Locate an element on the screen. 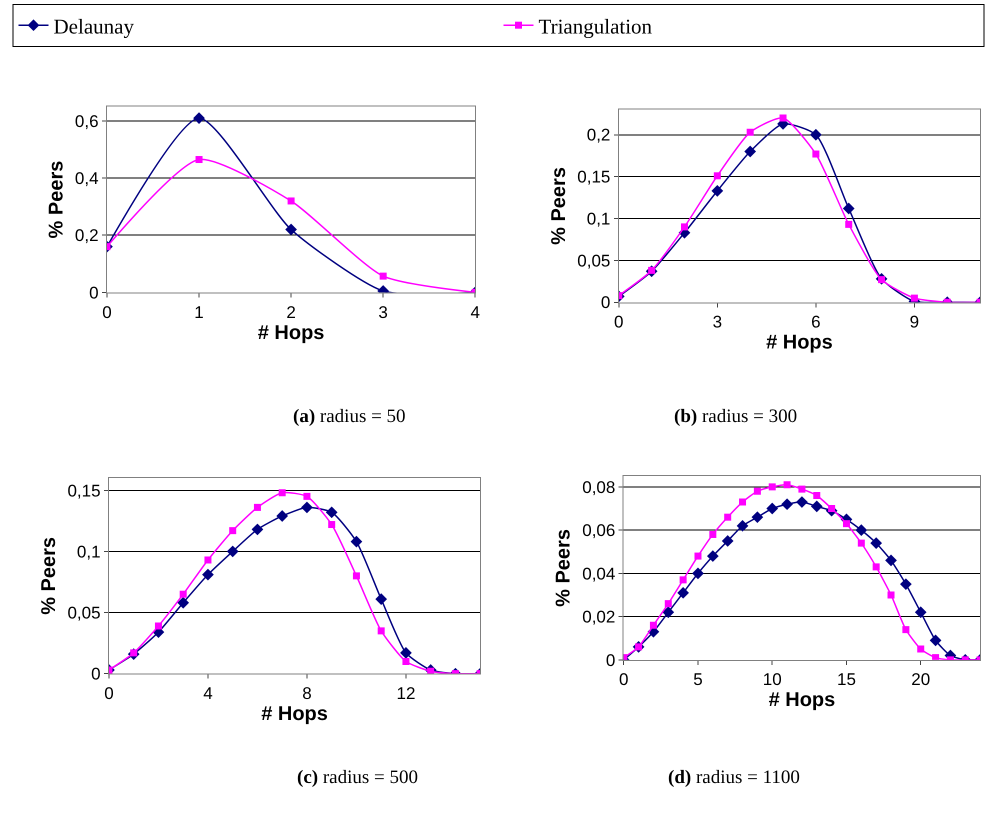 The width and height of the screenshot is (997, 818). text: (c) radius = 500 is located at coordinates (357, 777).